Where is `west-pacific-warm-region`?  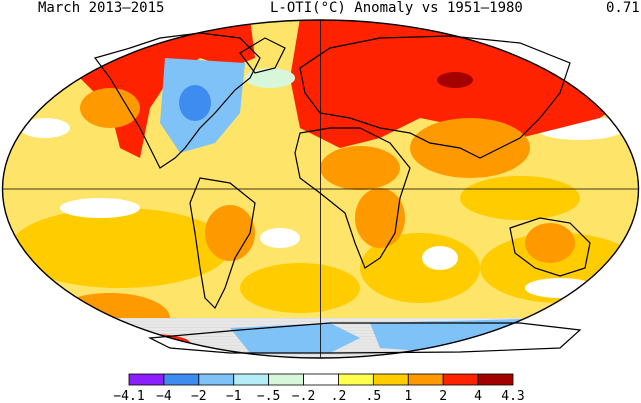 west-pacific-warm-region is located at coordinates (520, 198).